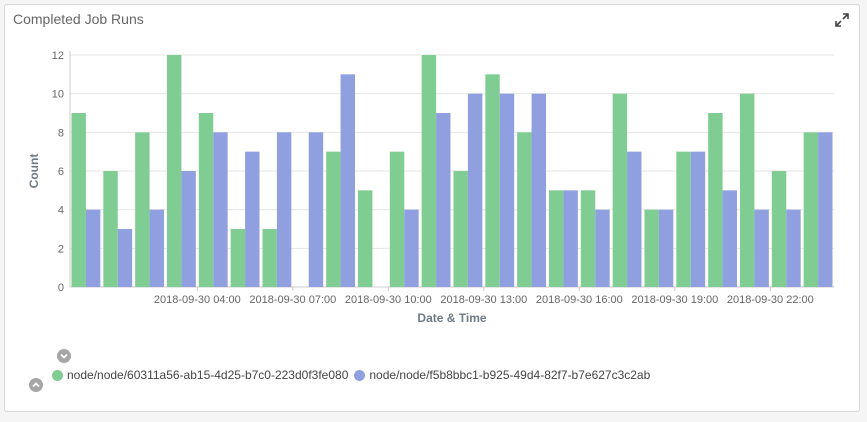 Image resolution: width=867 pixels, height=422 pixels. Describe the element at coordinates (388, 300) in the screenshot. I see `x-tick-label: 2018-09-30 10:00` at that location.